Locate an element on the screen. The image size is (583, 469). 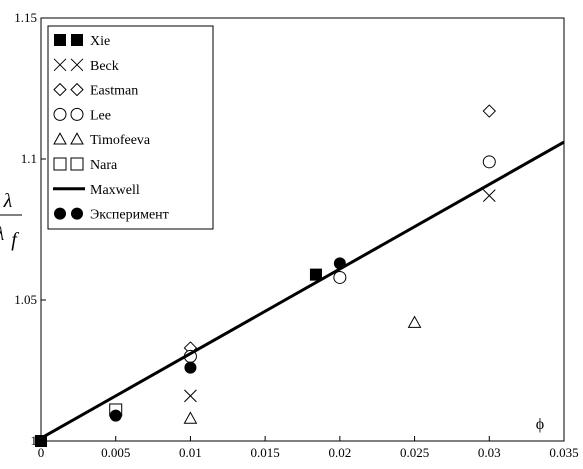
y-axis-ticks: 1 1.05 1.1 1.15 is located at coordinates (30, 229).